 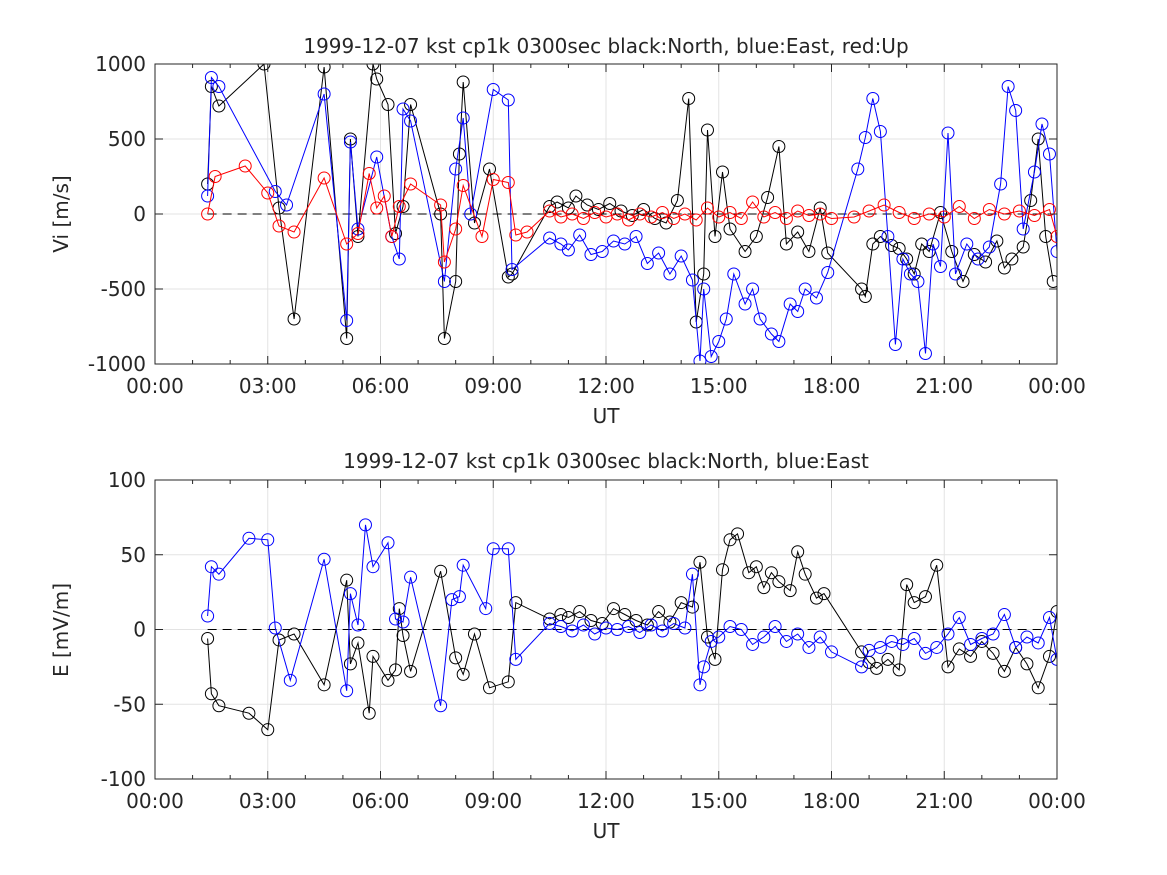 I want to click on efield-x-tick-label: 12:00, so click(x=606, y=801).